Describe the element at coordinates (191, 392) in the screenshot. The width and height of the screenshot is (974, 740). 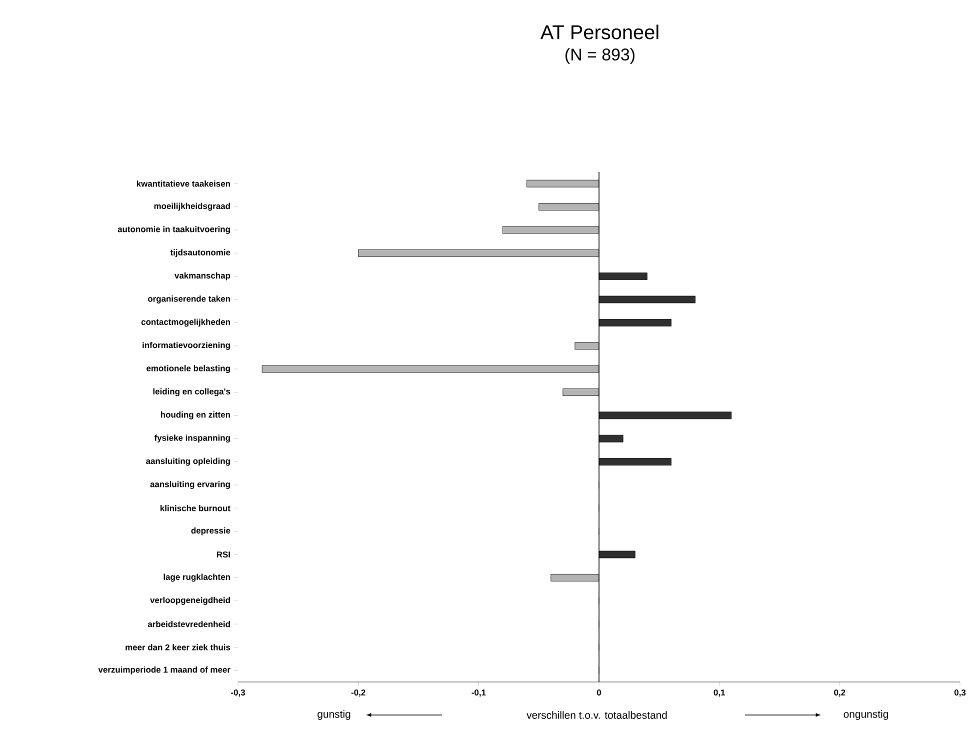
I see `y-tick-label: leiding en collega's` at that location.